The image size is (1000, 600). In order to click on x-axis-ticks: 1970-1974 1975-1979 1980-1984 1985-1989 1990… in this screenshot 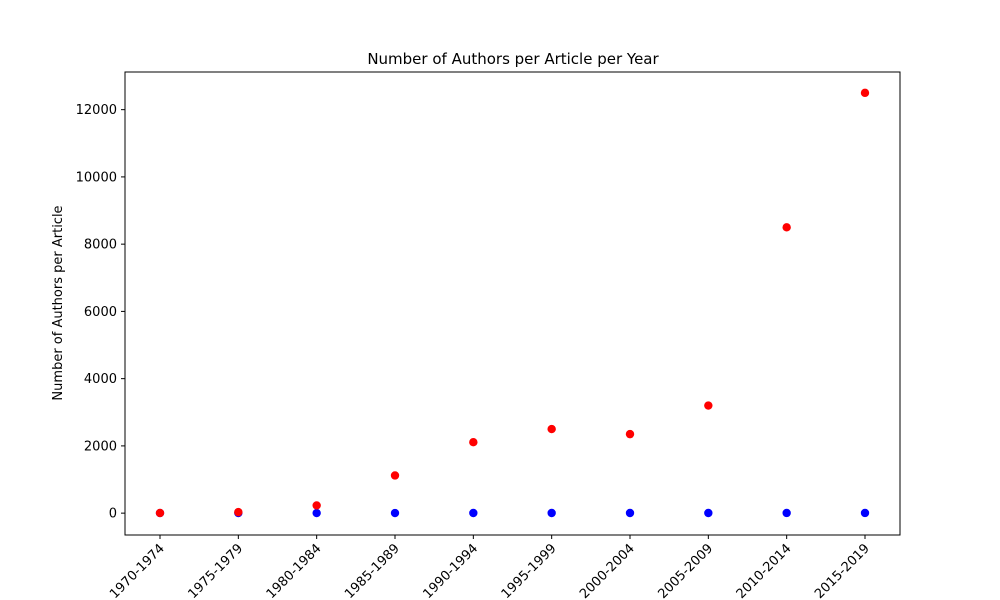, I will do `click(490, 567)`.